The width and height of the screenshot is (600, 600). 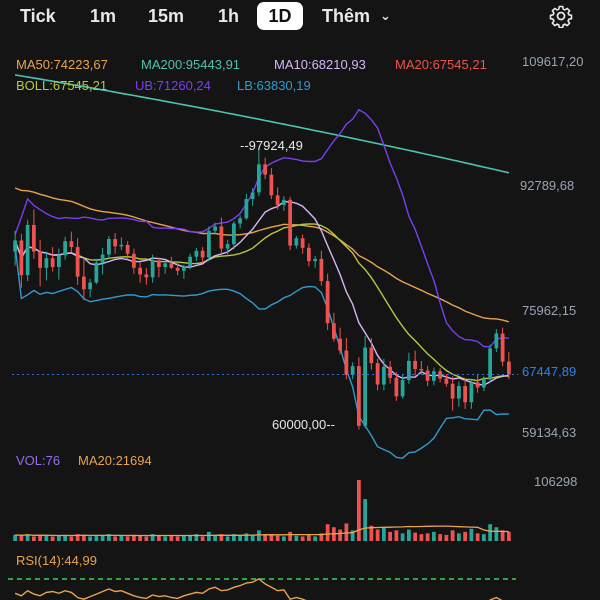 I want to click on price-label-2: 92789,68, so click(x=547, y=185).